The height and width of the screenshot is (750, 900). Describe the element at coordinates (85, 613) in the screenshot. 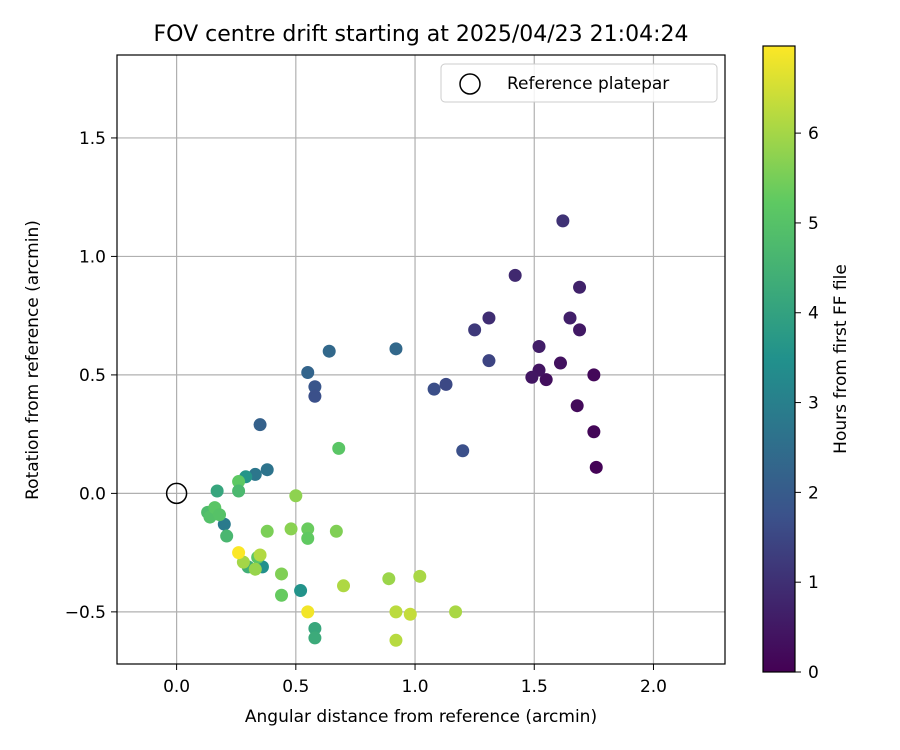

I see `y-tick-label: −0.5` at that location.